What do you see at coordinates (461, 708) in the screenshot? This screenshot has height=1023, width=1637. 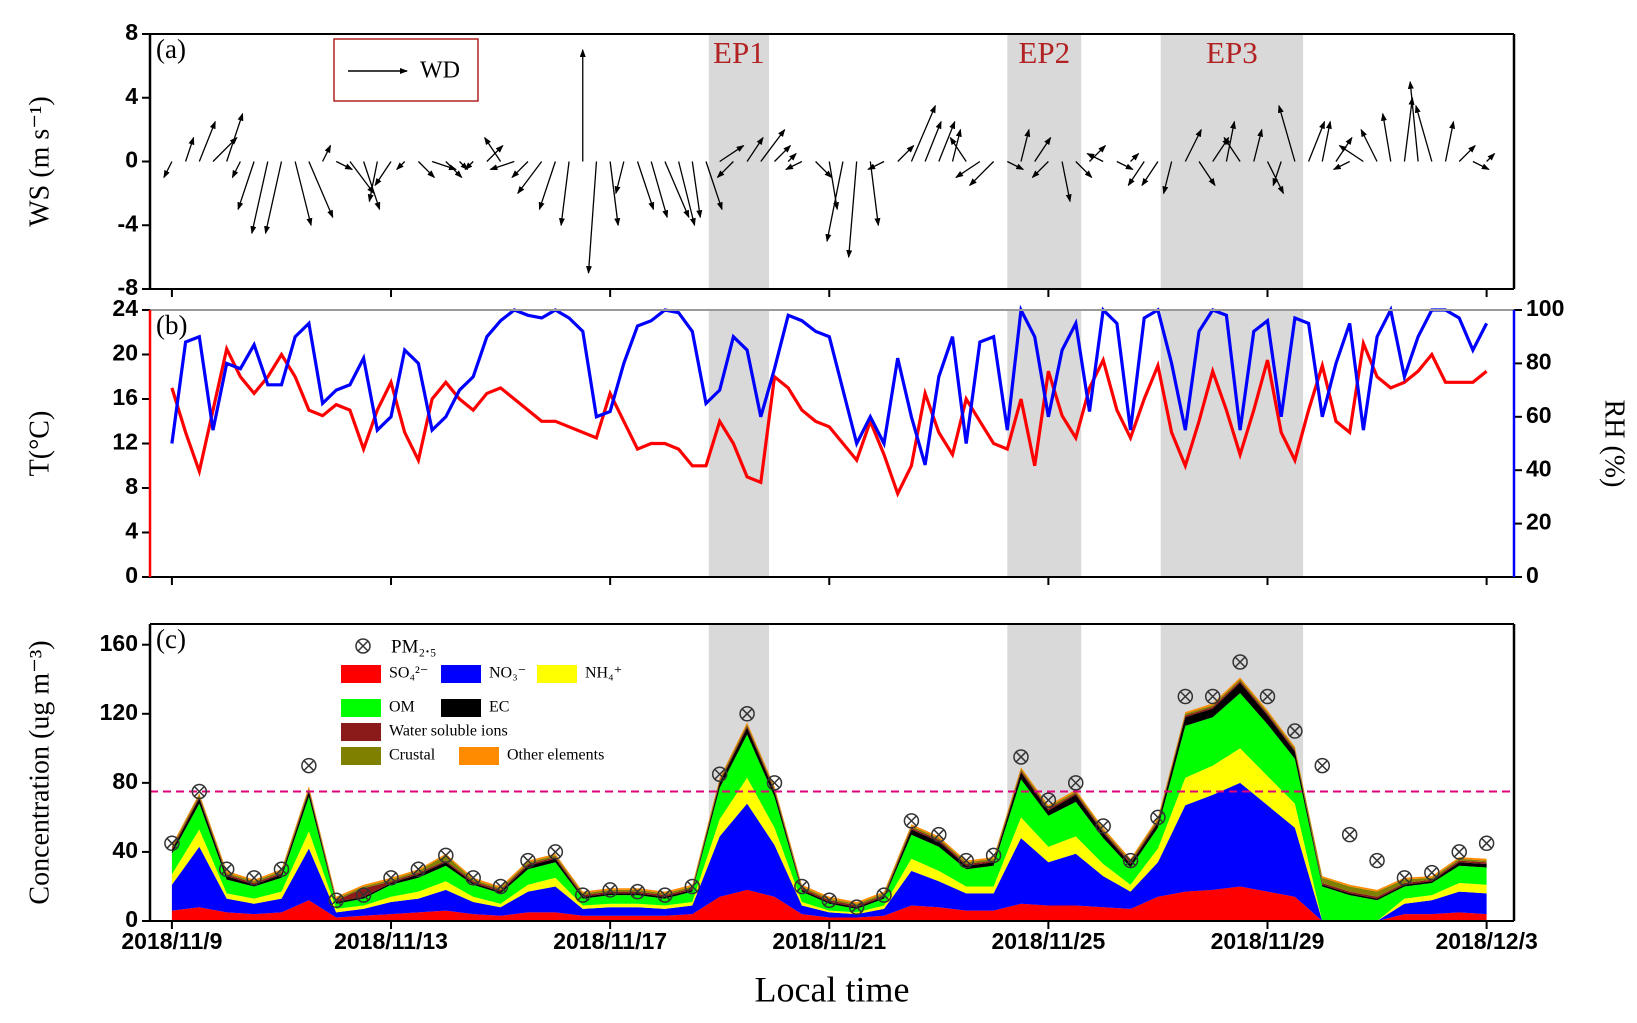 I see `legend-swatch` at bounding box center [461, 708].